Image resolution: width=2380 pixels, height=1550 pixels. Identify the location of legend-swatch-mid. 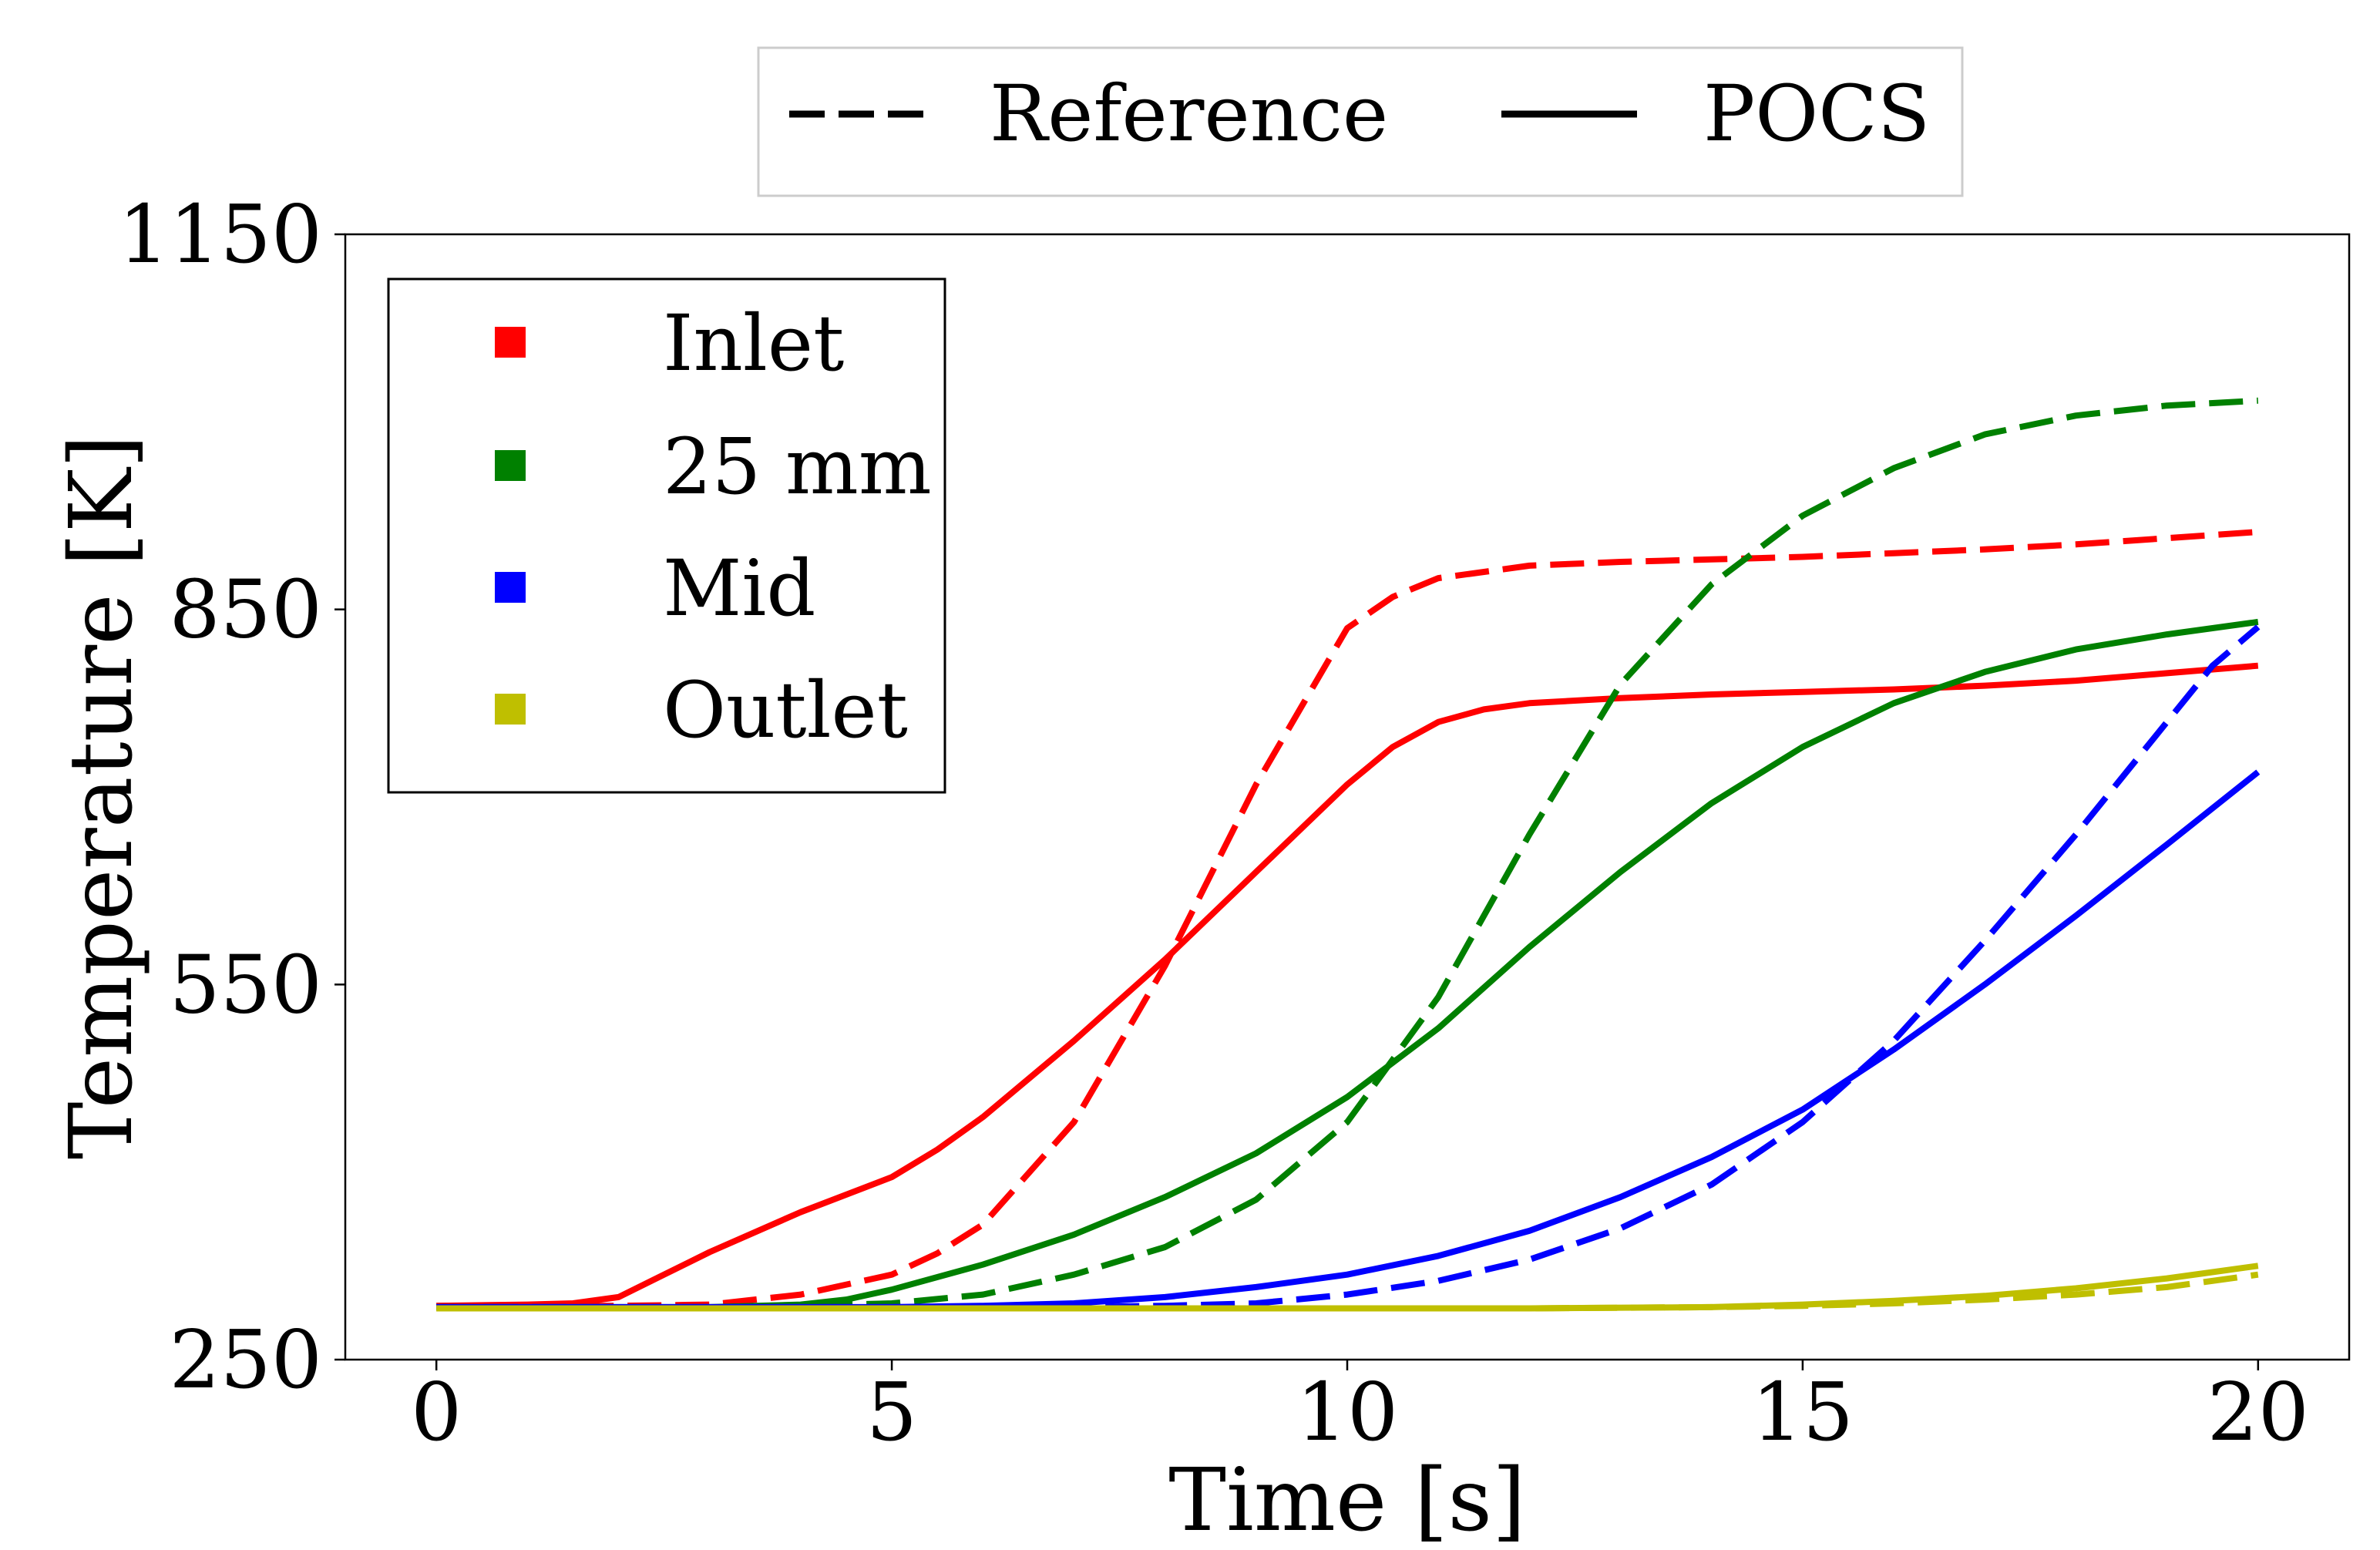
(510, 587).